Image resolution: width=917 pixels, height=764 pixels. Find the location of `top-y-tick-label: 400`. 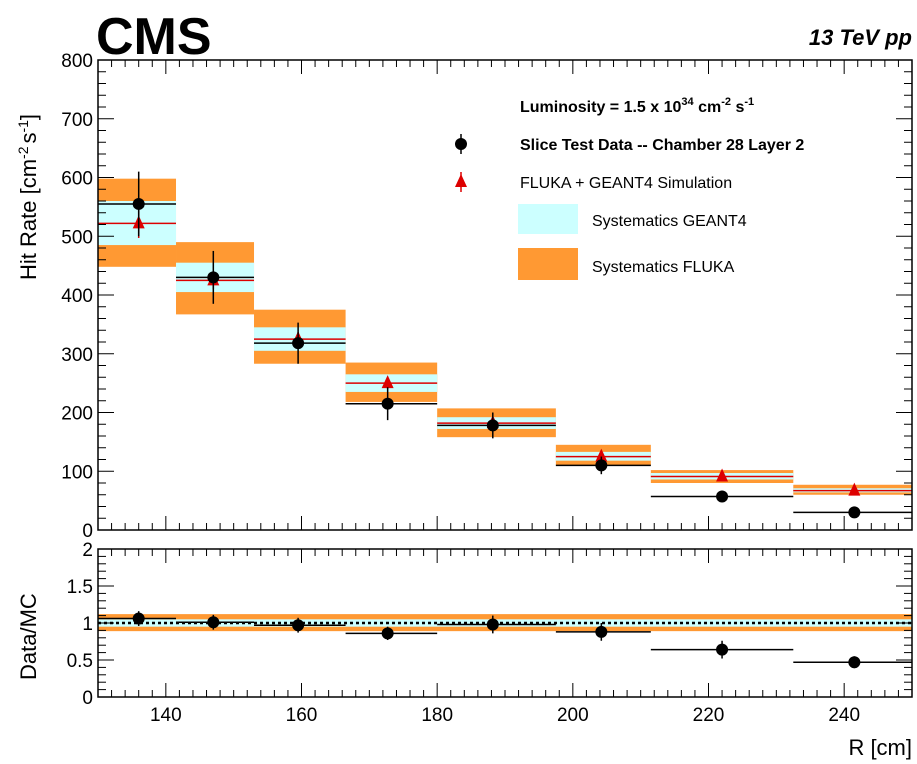

top-y-tick-label: 400 is located at coordinates (77, 296).